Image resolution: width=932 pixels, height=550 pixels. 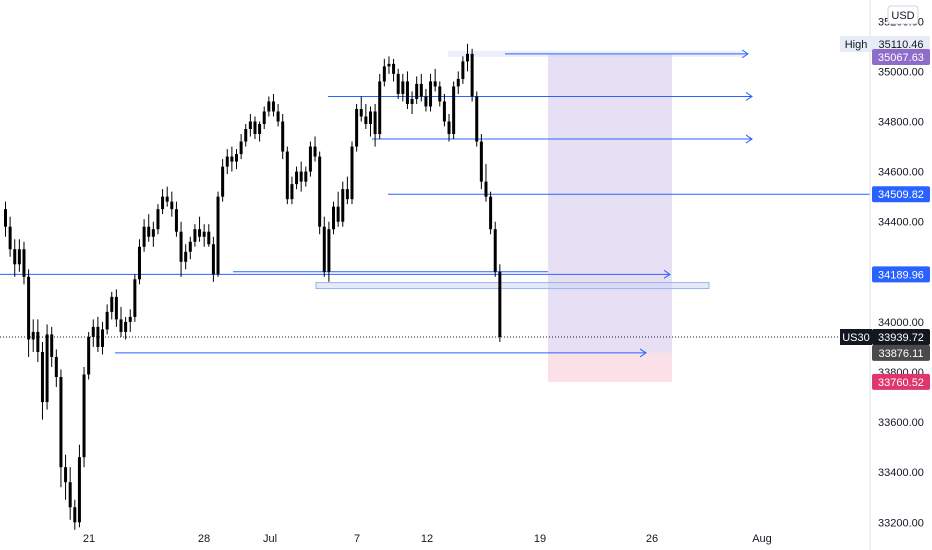 What do you see at coordinates (357, 539) in the screenshot?
I see `x-tick-label: 7` at bounding box center [357, 539].